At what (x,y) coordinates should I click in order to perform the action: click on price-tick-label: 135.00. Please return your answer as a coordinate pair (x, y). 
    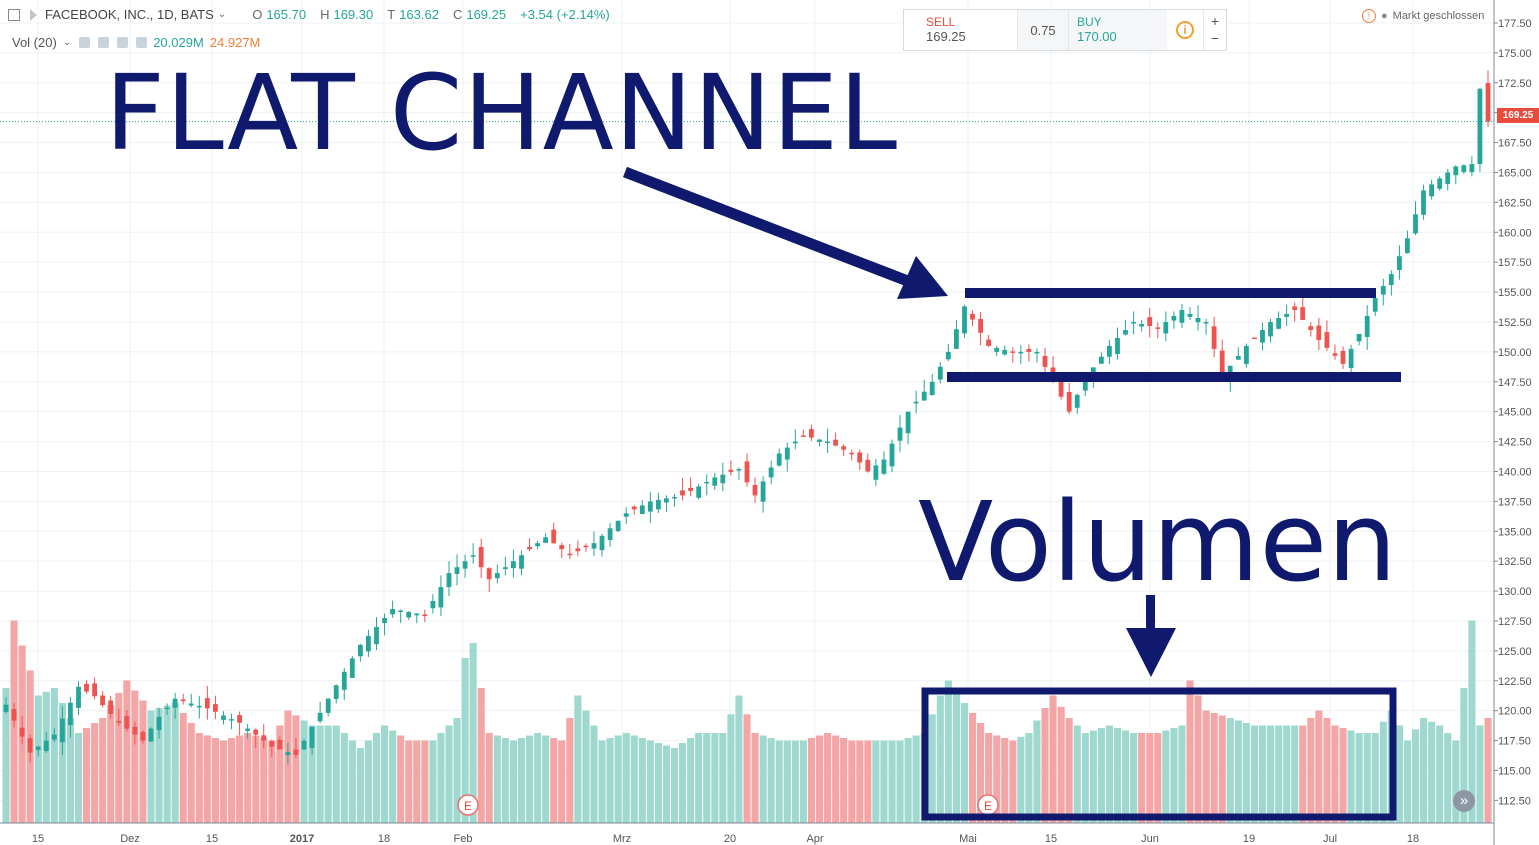
    Looking at the image, I should click on (1515, 532).